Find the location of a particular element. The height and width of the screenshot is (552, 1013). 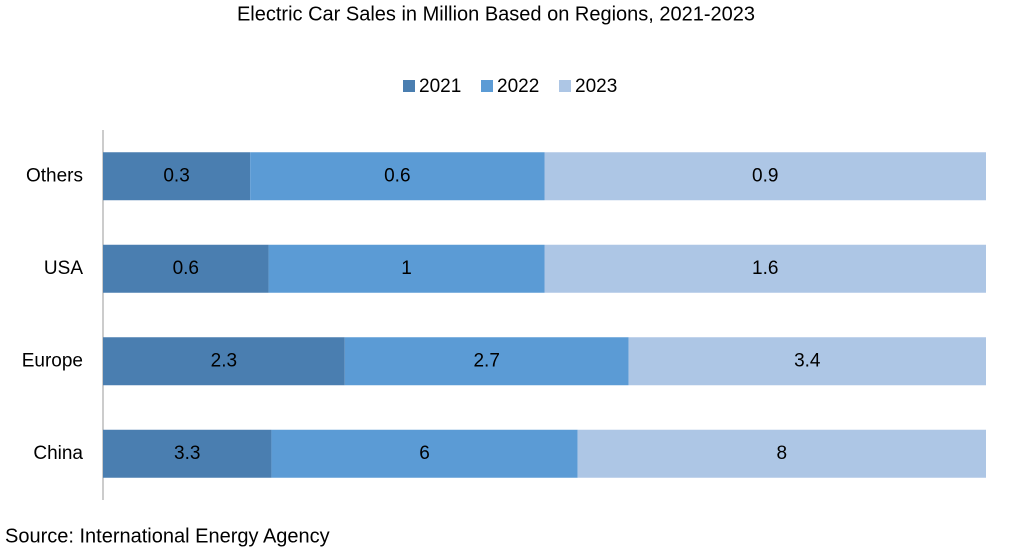

data-label: 1 is located at coordinates (406, 268).